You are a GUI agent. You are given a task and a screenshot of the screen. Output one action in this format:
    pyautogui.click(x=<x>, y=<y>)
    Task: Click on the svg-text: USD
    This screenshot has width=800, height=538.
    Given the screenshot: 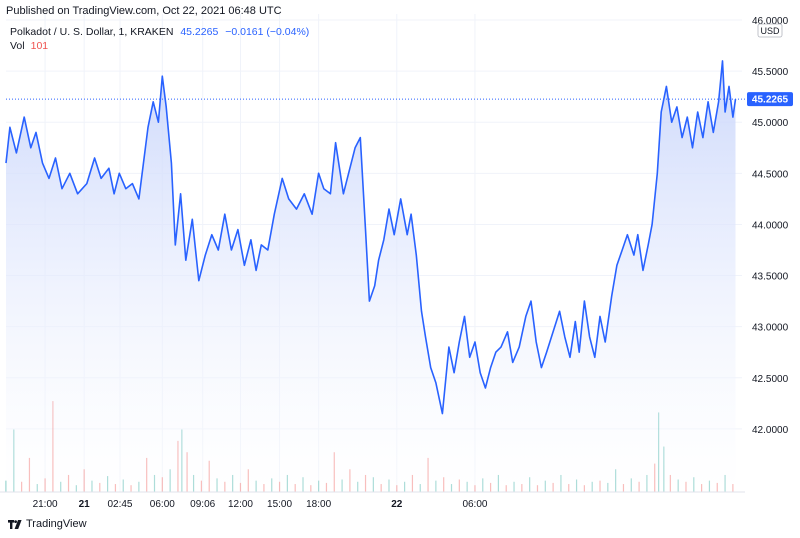 What is the action you would take?
    pyautogui.click(x=770, y=31)
    